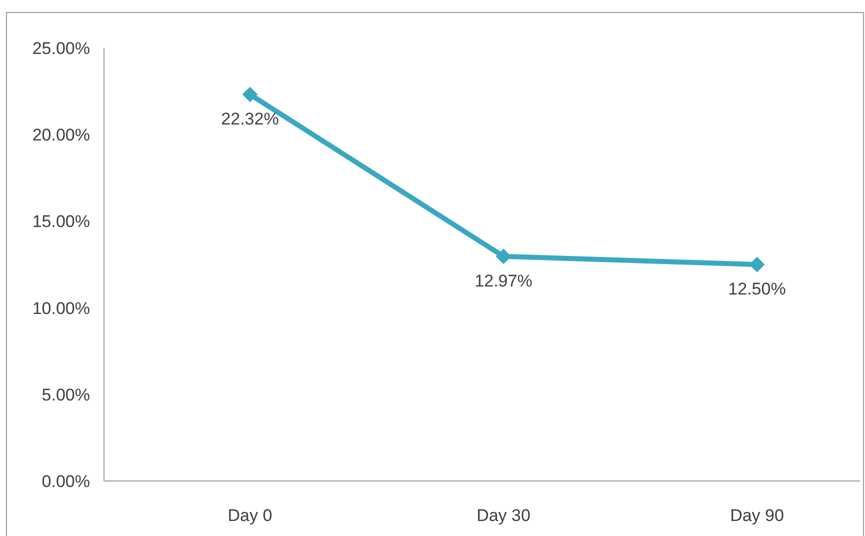 Image resolution: width=865 pixels, height=536 pixels. I want to click on data-label: 12.97%, so click(503, 280).